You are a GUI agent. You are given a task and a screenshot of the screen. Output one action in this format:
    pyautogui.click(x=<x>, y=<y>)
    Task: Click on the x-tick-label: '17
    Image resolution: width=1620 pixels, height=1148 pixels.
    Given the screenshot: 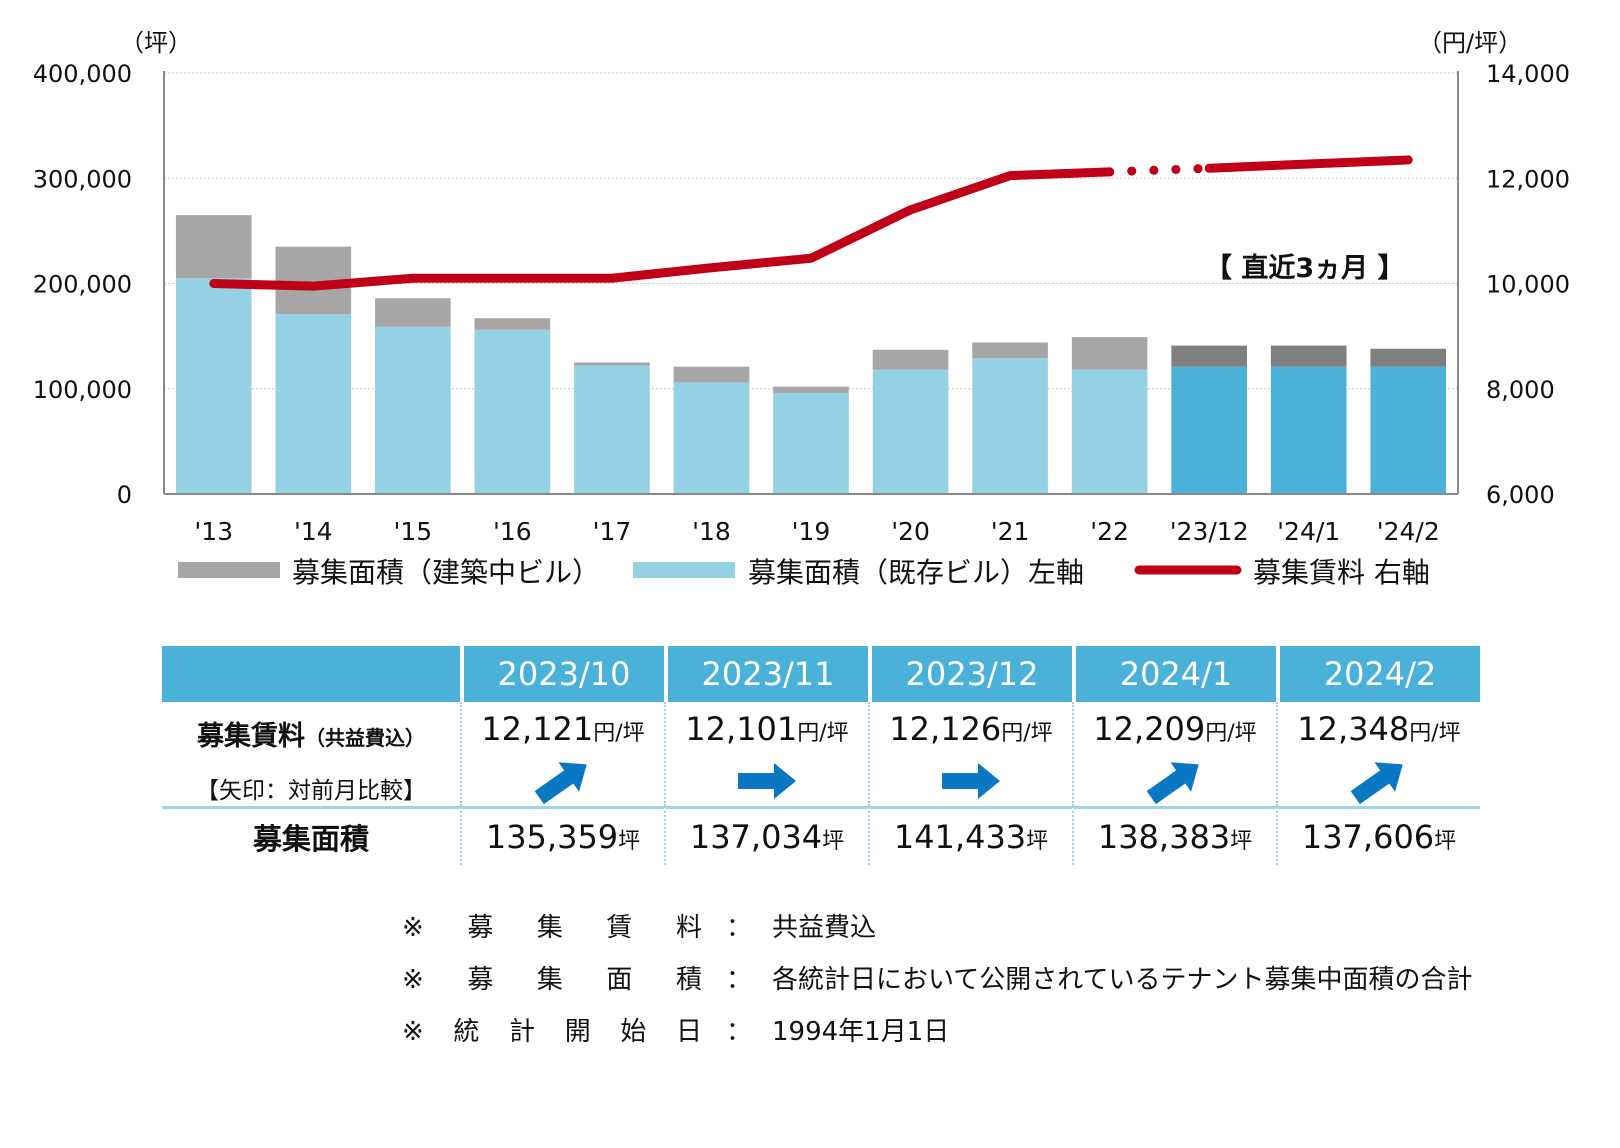 What is the action you would take?
    pyautogui.click(x=612, y=531)
    